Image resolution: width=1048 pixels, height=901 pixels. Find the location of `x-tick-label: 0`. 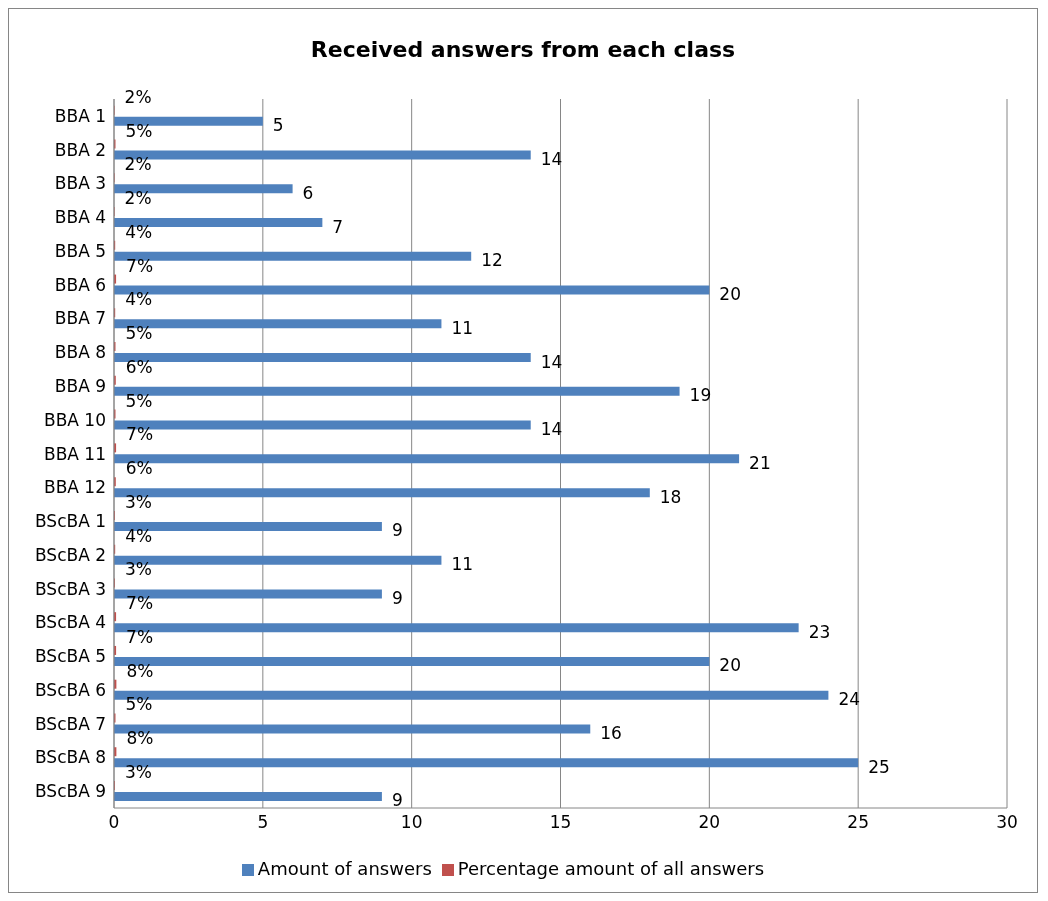

x-tick-label: 0 is located at coordinates (114, 822).